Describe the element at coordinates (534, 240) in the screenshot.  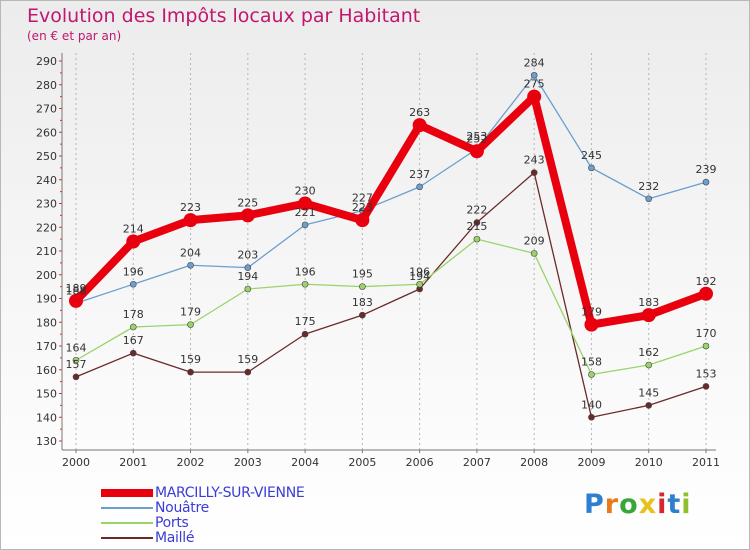
I see `data-label: 209` at that location.